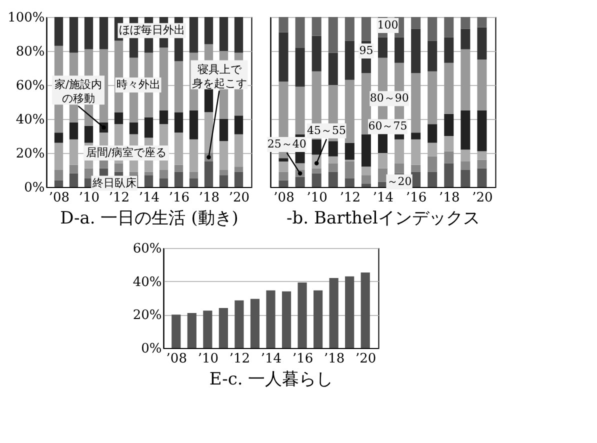  What do you see at coordinates (383, 198) in the screenshot?
I see `x-tick-label: ’14` at bounding box center [383, 198].